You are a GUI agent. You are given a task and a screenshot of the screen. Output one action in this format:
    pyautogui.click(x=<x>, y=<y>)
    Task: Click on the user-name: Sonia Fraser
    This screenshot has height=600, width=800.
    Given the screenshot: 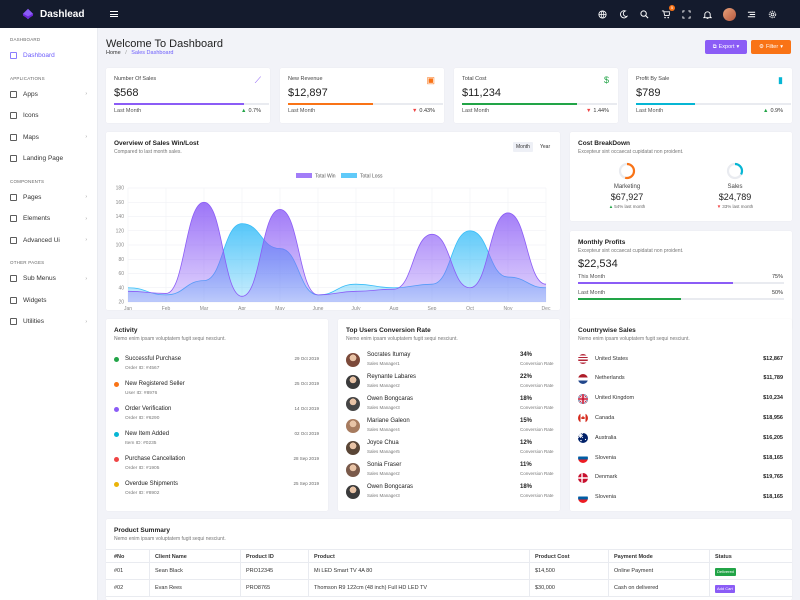 What is the action you would take?
    pyautogui.click(x=384, y=465)
    